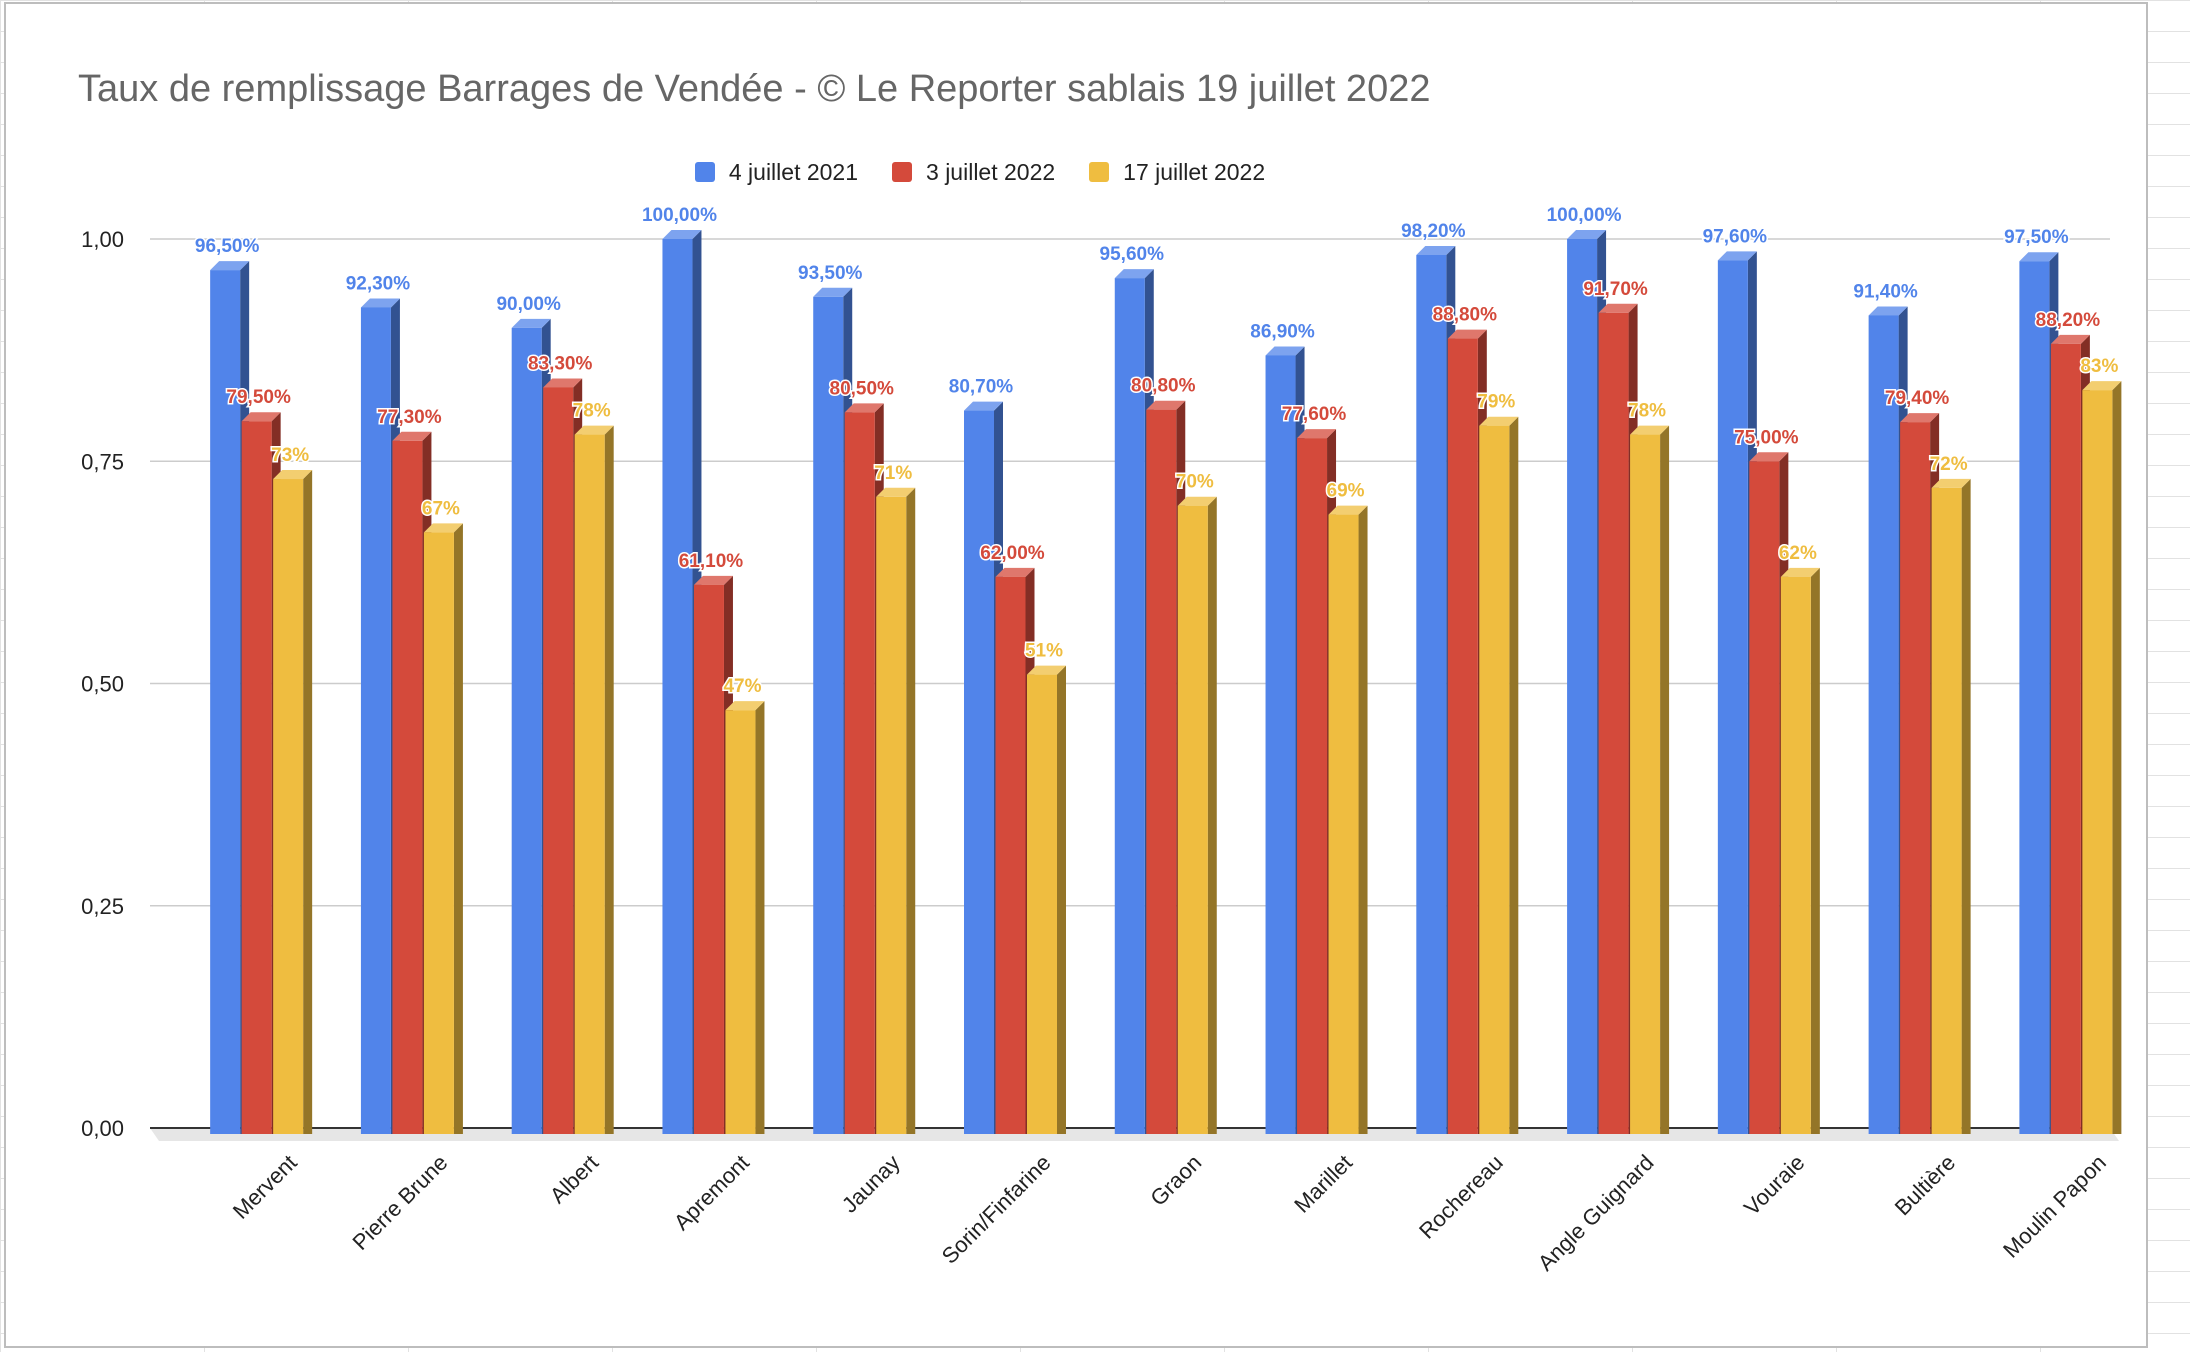  What do you see at coordinates (793, 171) in the screenshot?
I see `legend-label-series-1: 4 juillet 2021` at bounding box center [793, 171].